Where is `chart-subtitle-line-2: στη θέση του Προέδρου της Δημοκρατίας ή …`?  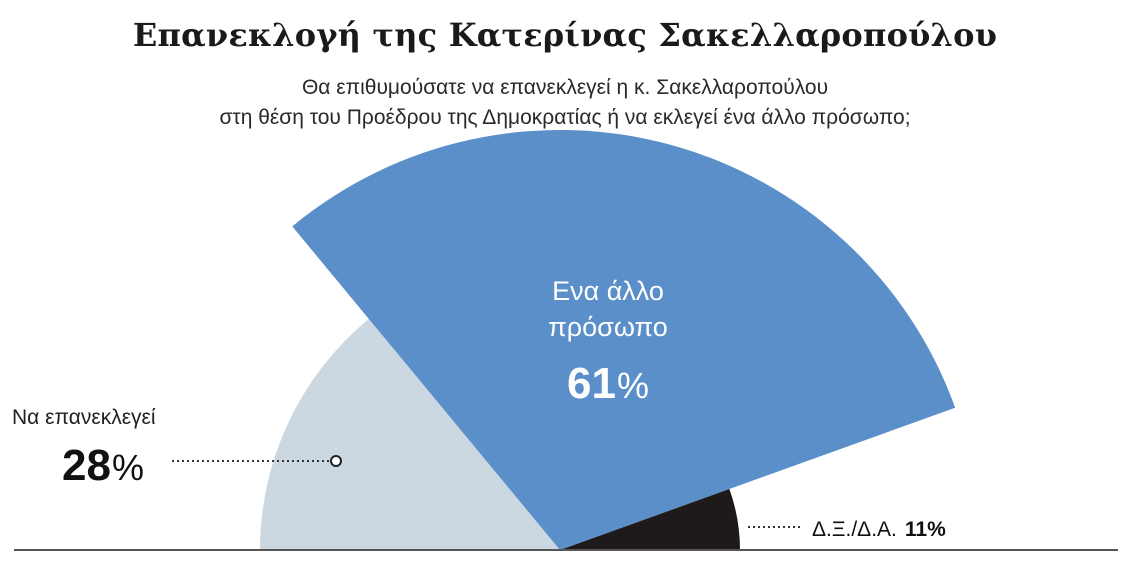
chart-subtitle-line-2: στη θέση του Προέδρου της Δημοκρατίας ή … is located at coordinates (565, 117).